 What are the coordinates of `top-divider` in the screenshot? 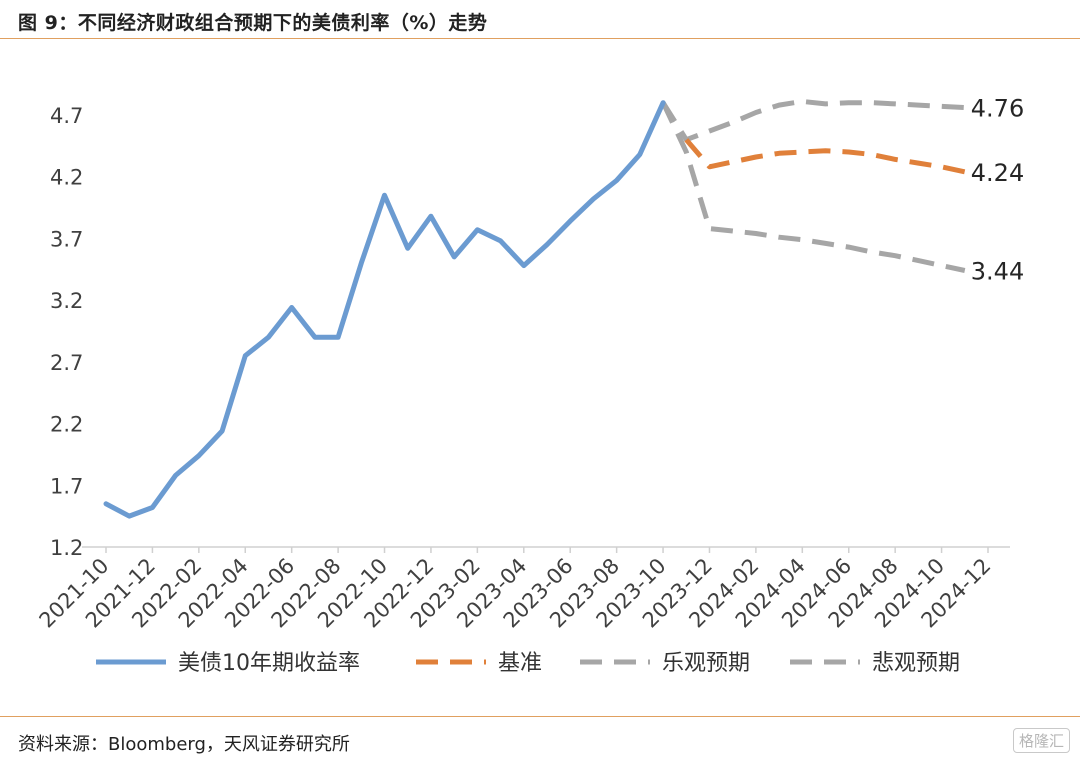 It's located at (540, 38).